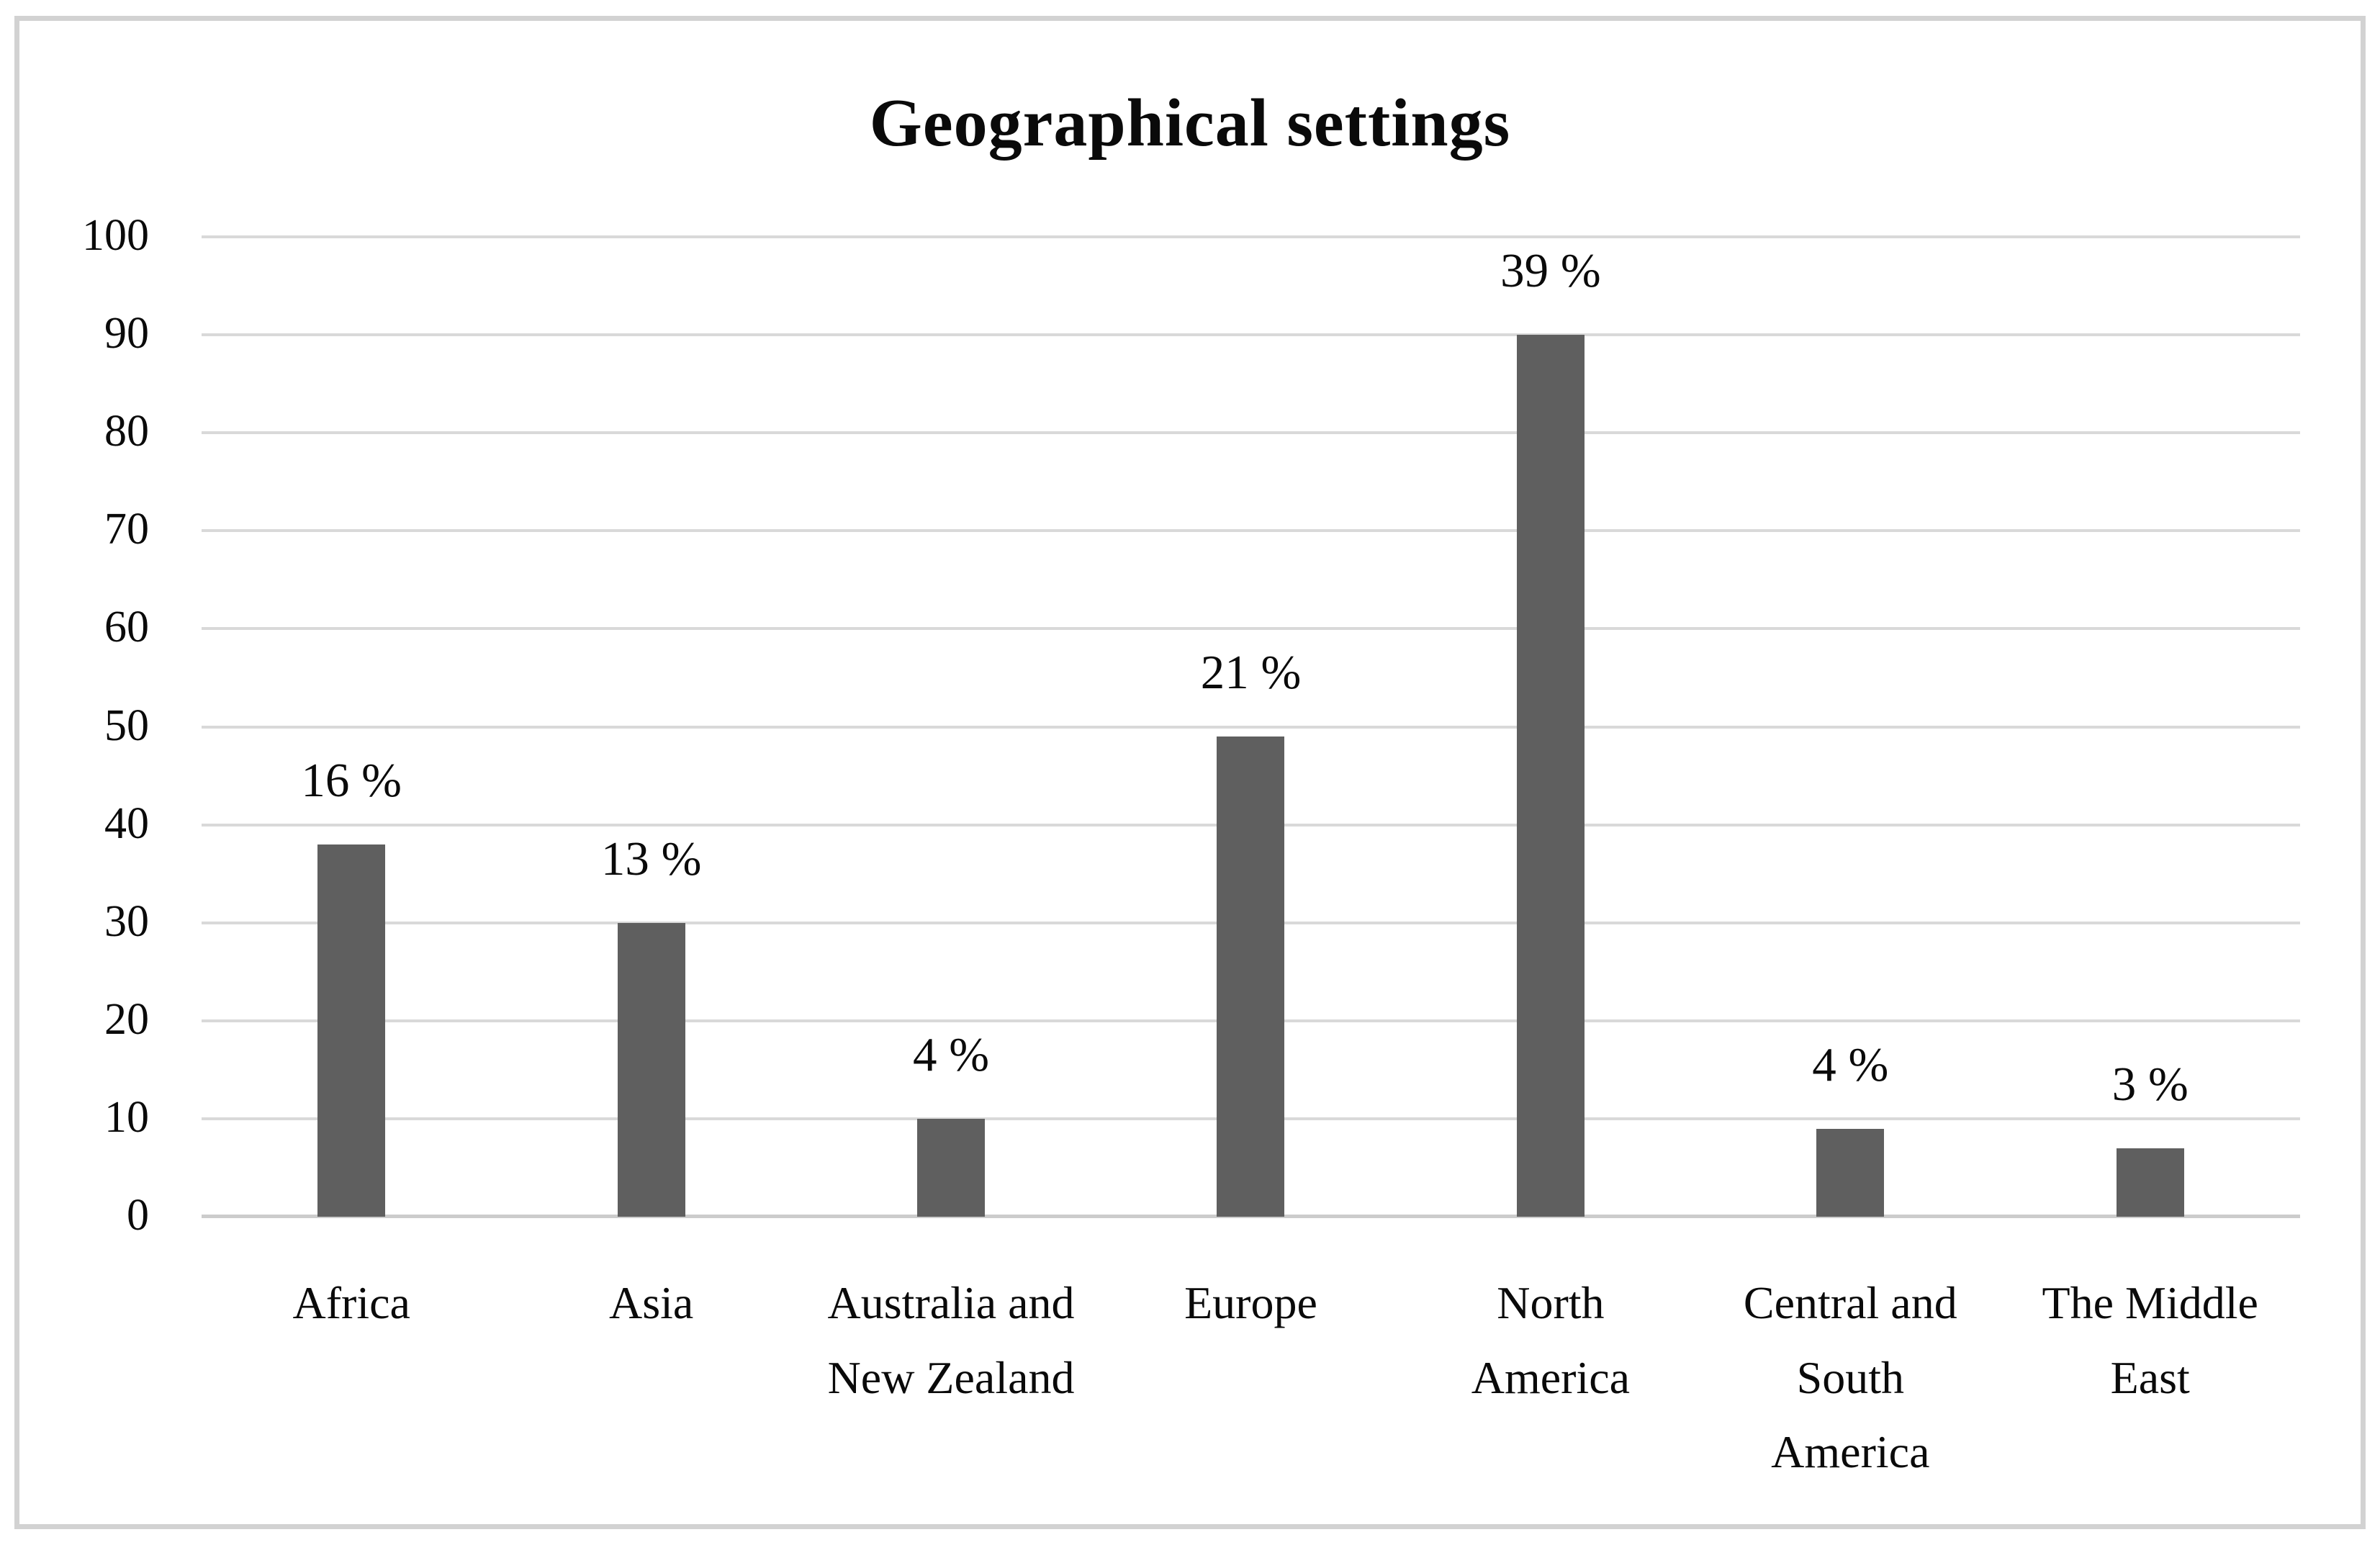 This screenshot has width=2380, height=1545. What do you see at coordinates (2150, 1084) in the screenshot?
I see `bar-value-label: 3 %` at bounding box center [2150, 1084].